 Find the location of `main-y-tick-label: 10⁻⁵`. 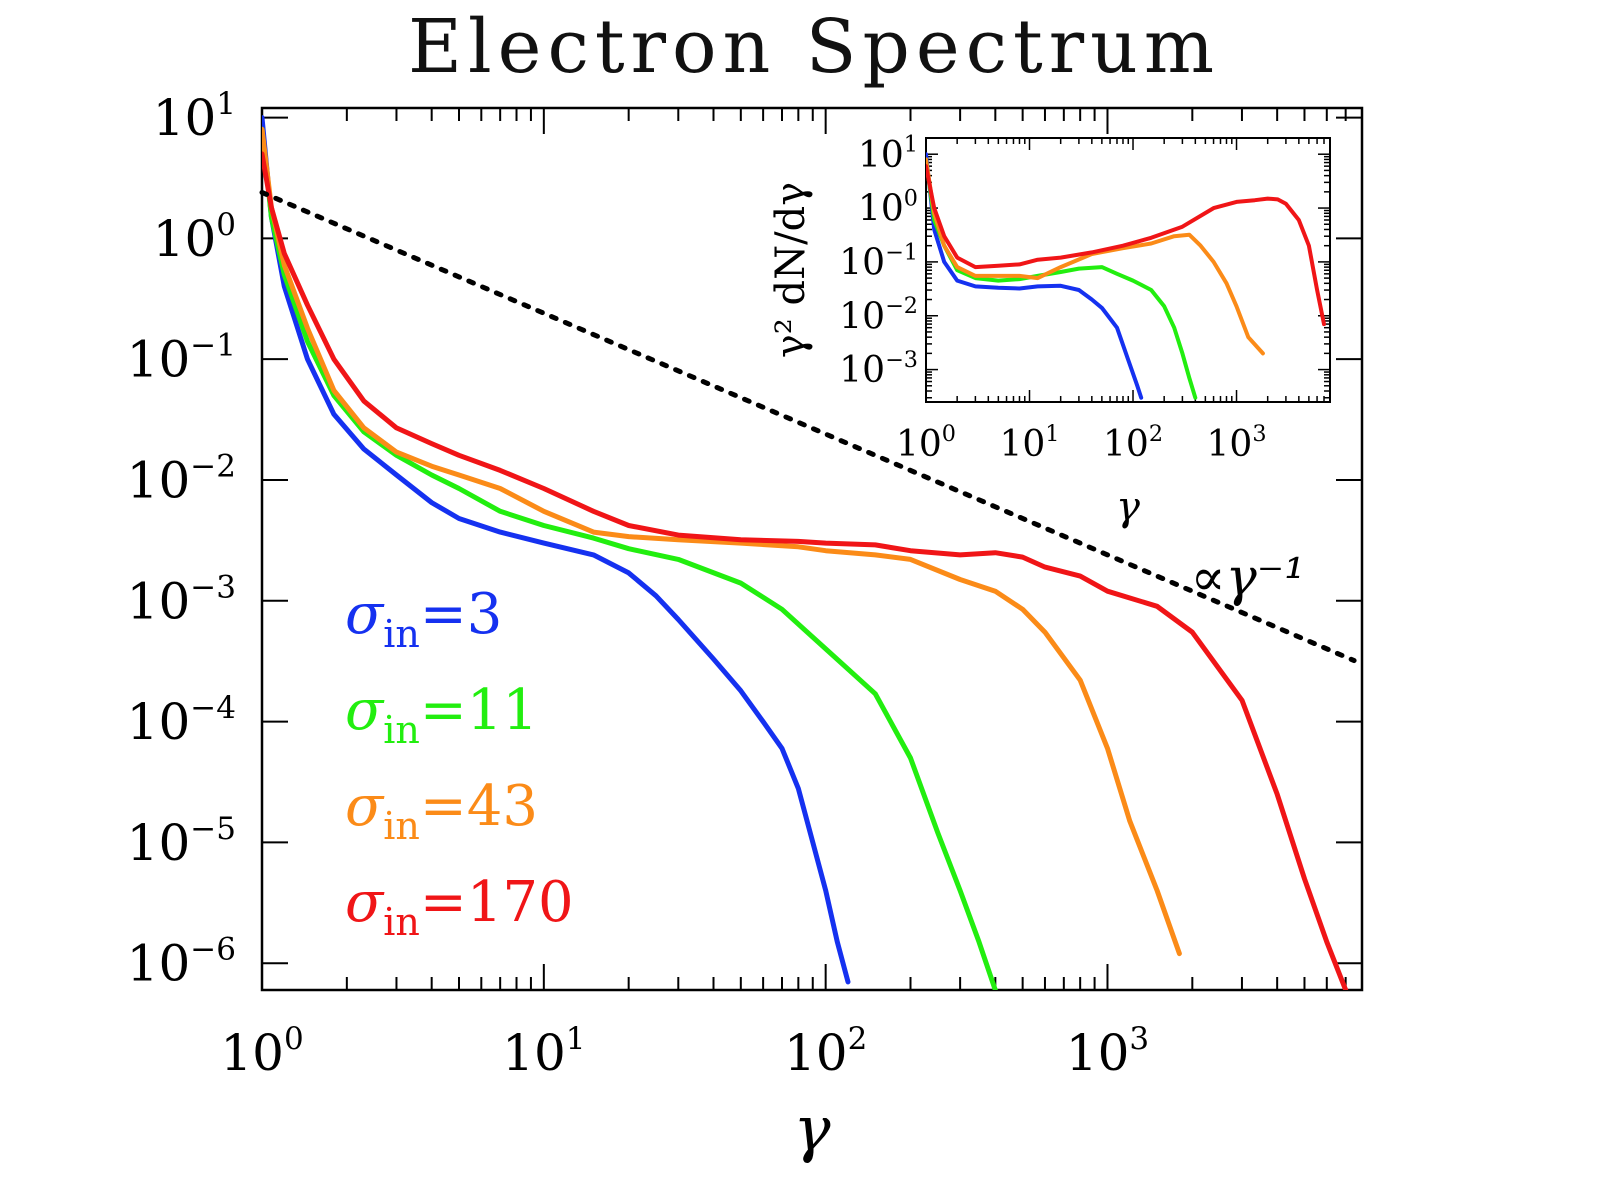

main-y-tick-label: 10⁻⁵ is located at coordinates (181, 841).